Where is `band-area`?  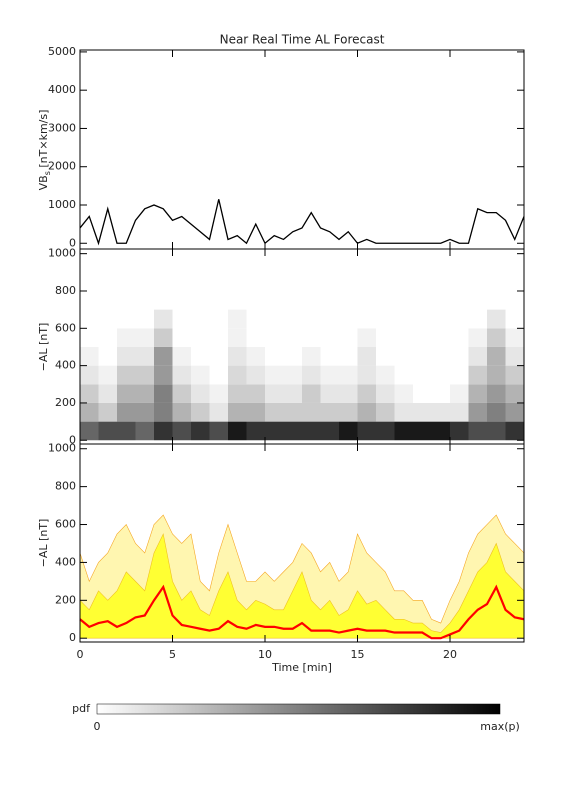 band-area is located at coordinates (302, 586).